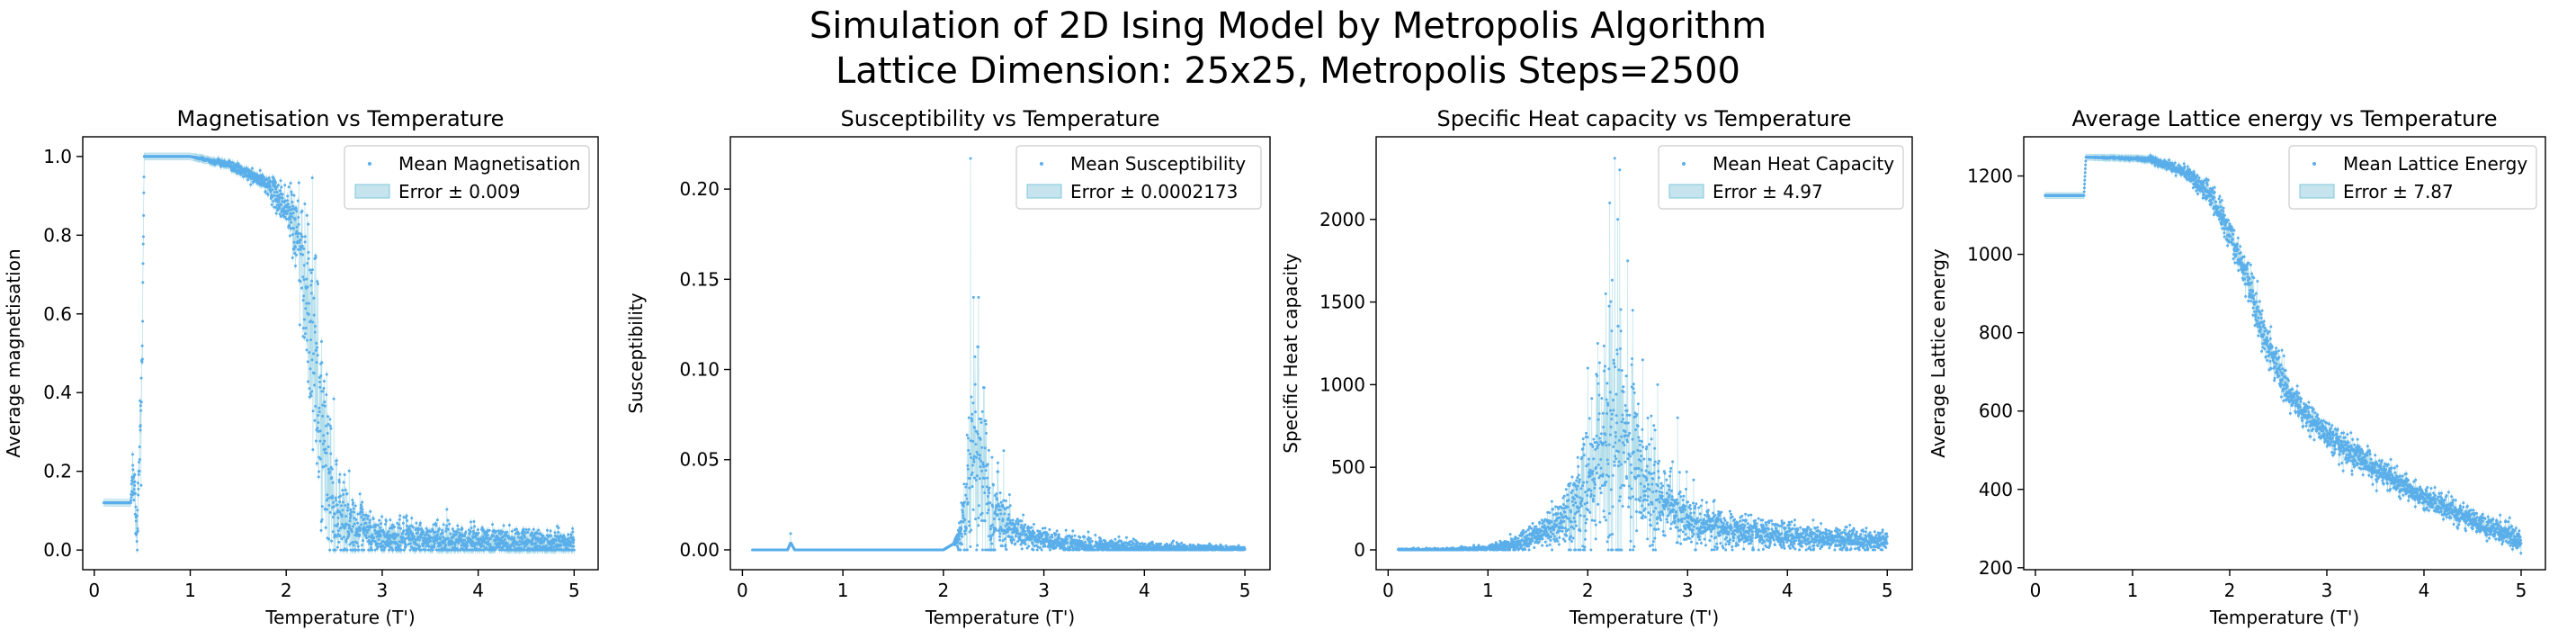  Describe the element at coordinates (1044, 192) in the screenshot. I see `legend-error-swatch` at that location.